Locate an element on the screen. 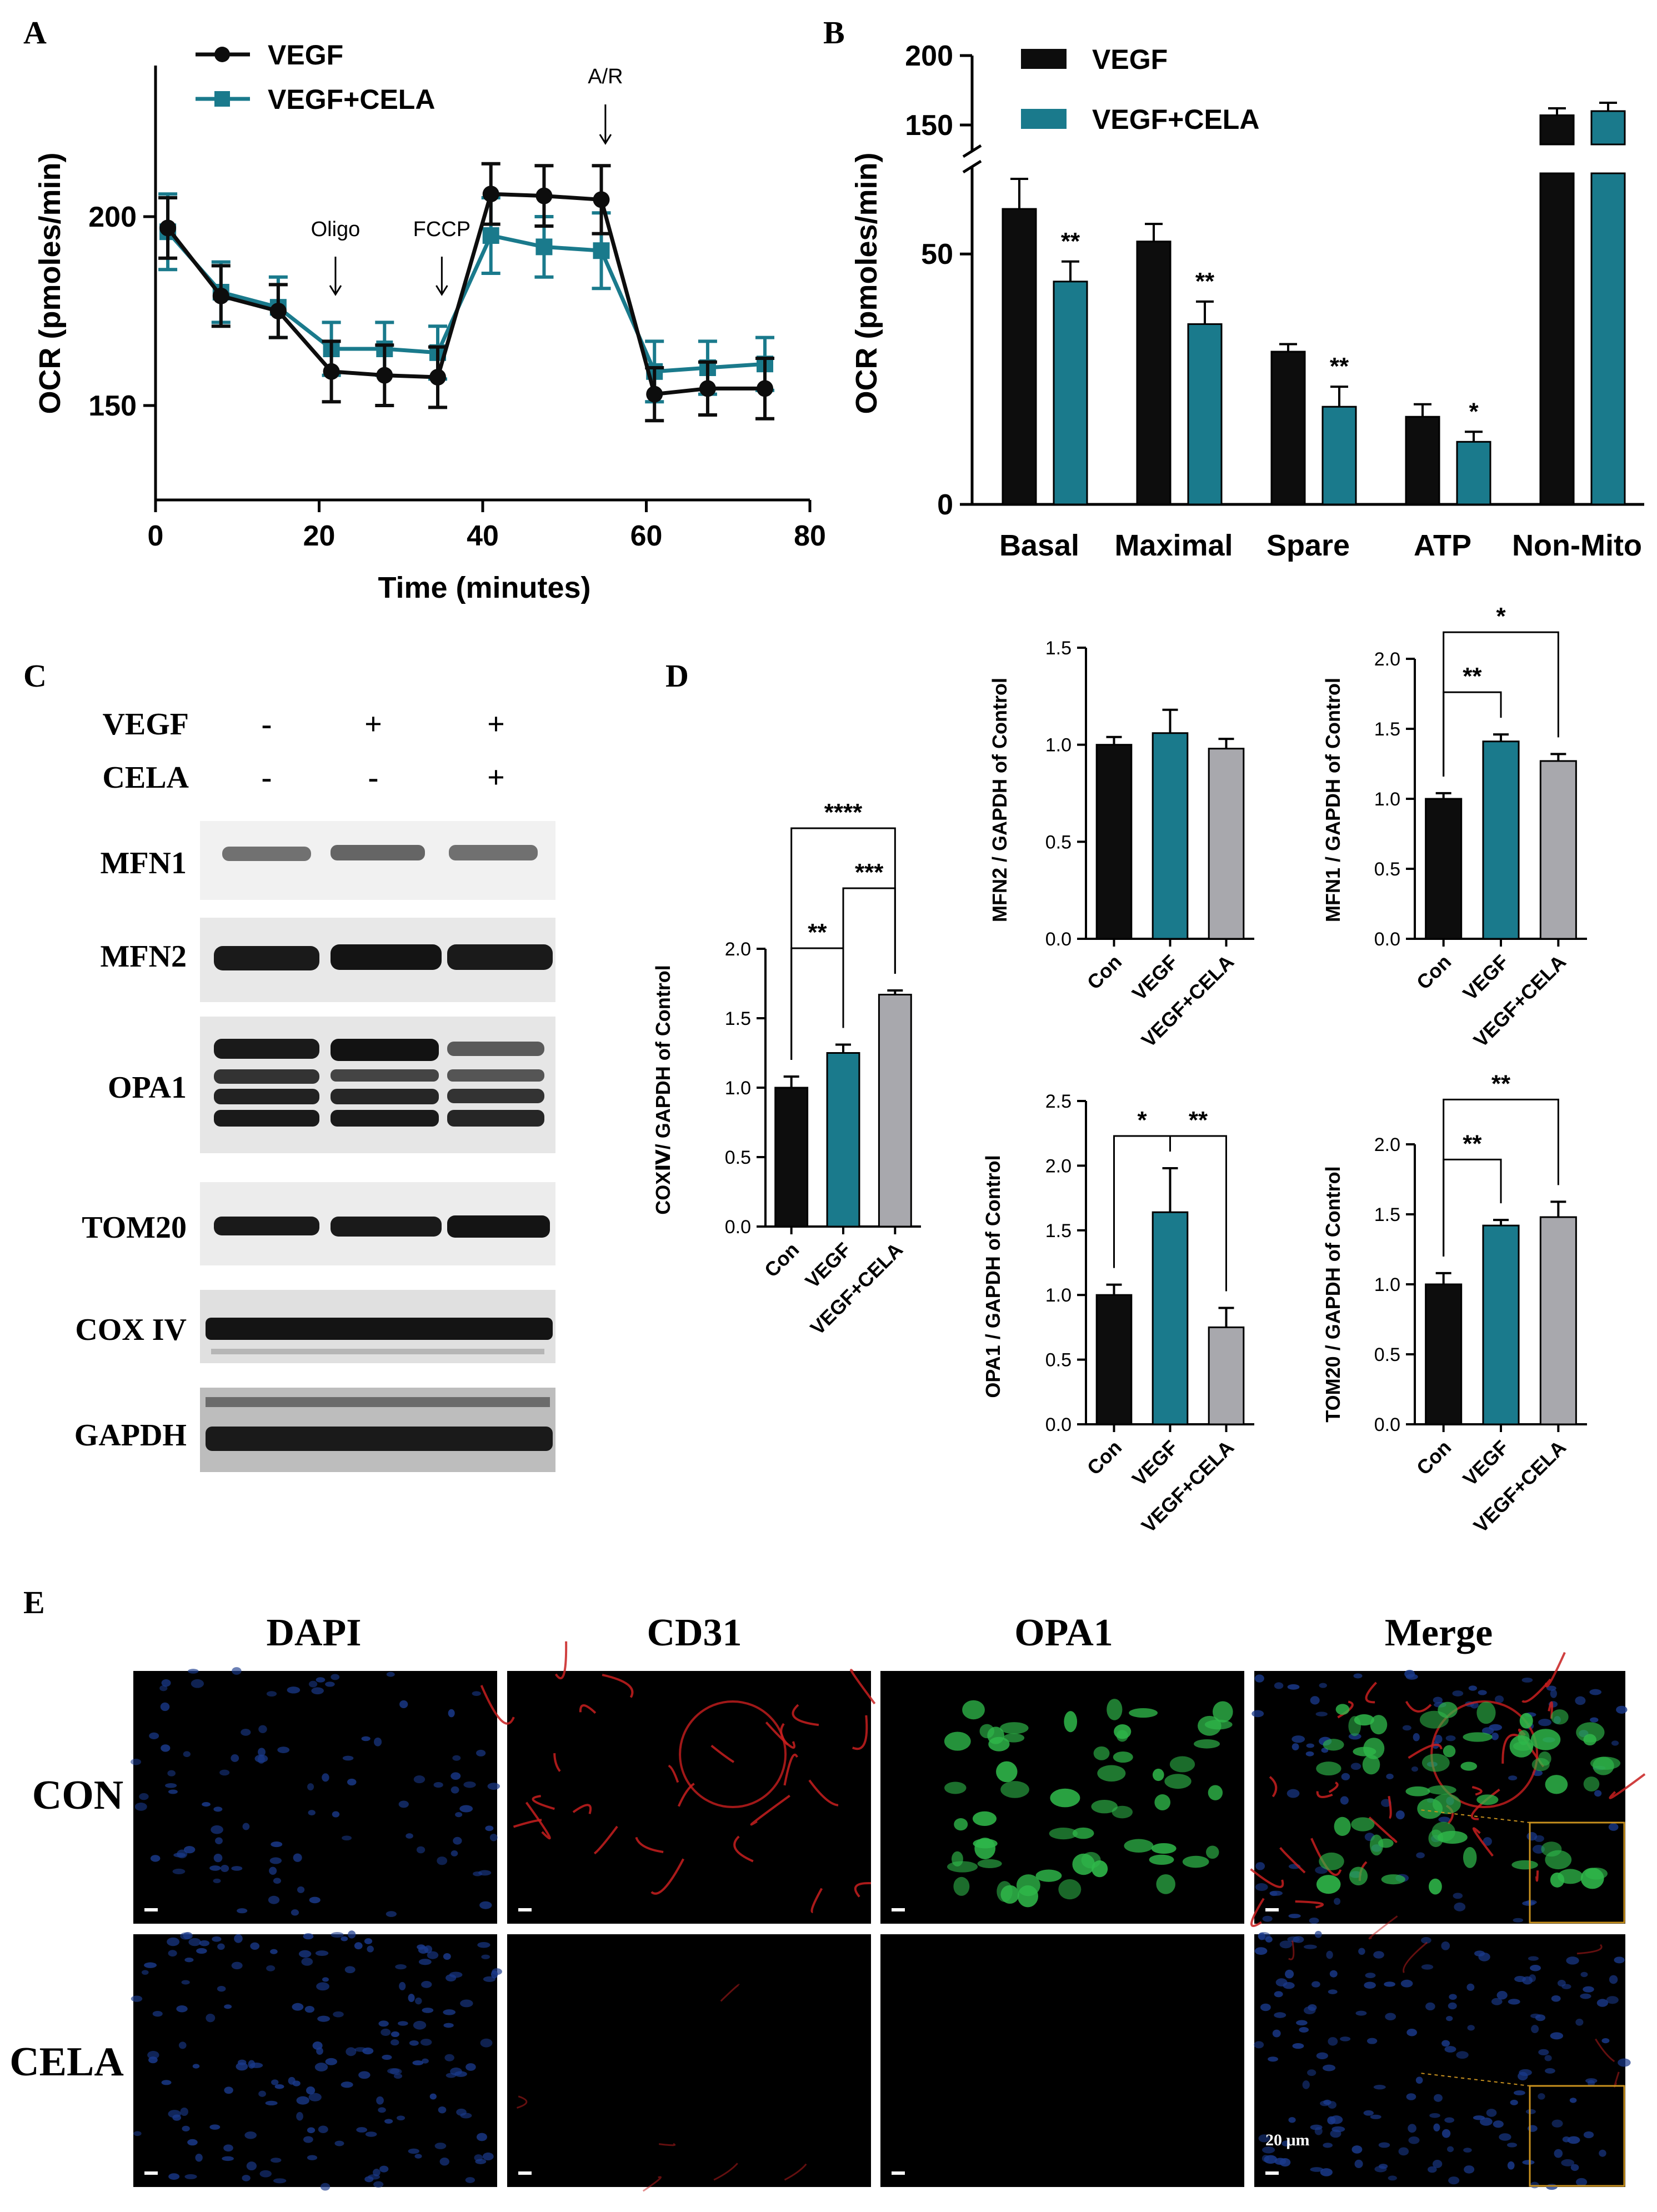  legend-vegf-marker is located at coordinates (222, 54).